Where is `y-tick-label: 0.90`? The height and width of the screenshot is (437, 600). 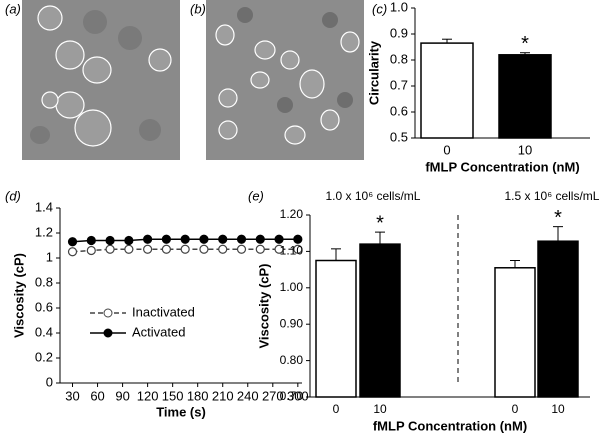 y-tick-label: 0.90 is located at coordinates (292, 323).